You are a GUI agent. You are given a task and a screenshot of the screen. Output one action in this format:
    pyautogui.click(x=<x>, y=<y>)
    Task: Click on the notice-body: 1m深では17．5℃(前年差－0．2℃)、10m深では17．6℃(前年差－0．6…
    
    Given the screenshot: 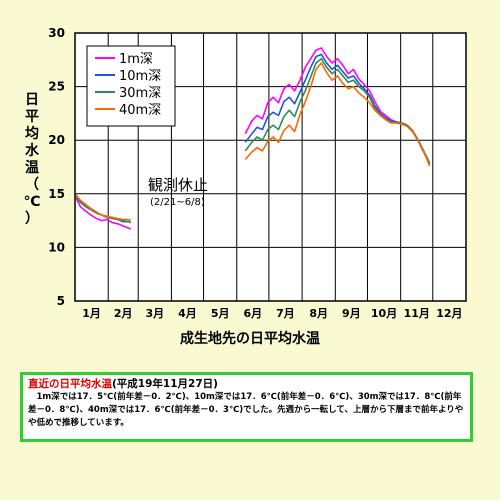 What is the action you would take?
    pyautogui.click(x=246, y=410)
    